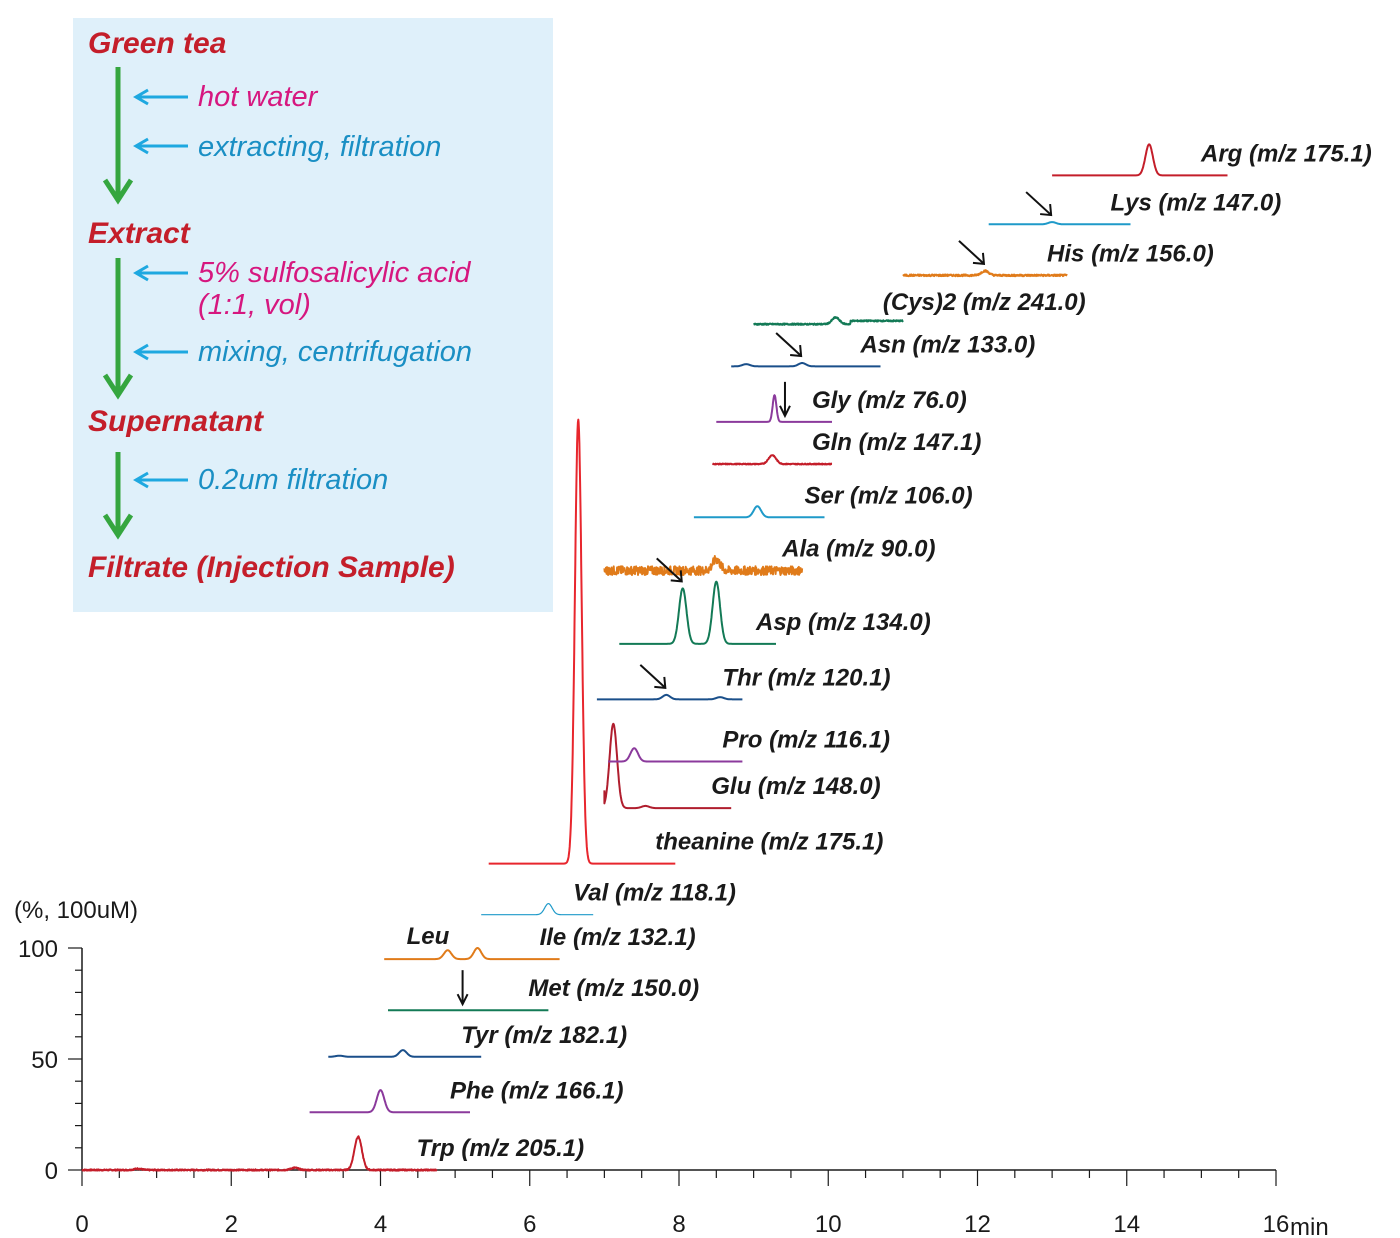 The height and width of the screenshot is (1238, 1400). What do you see at coordinates (334, 273) in the screenshot?
I see `step-sulfosalicylic: 5% sulfosalicylic acid` at bounding box center [334, 273].